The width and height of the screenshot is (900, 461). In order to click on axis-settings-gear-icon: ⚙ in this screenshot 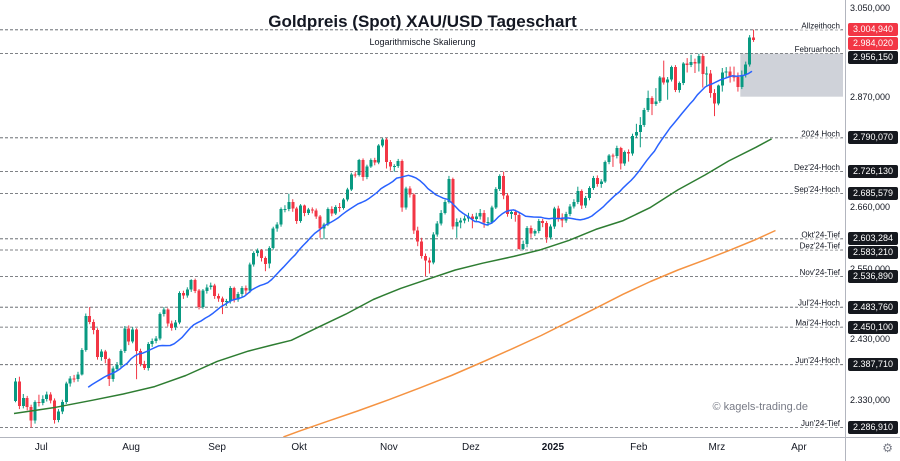, I will do `click(887, 448)`.